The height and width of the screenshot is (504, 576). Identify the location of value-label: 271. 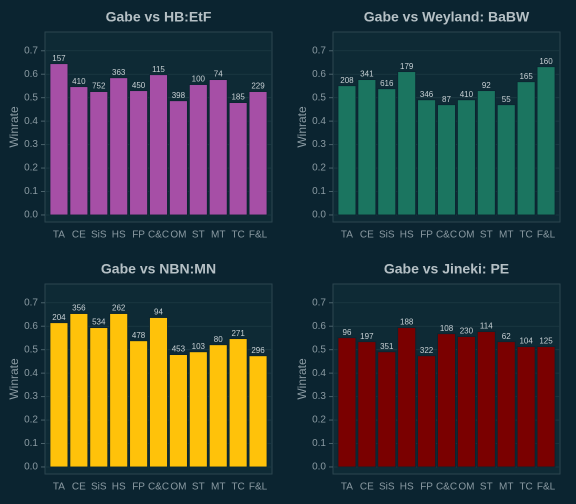
(238, 333).